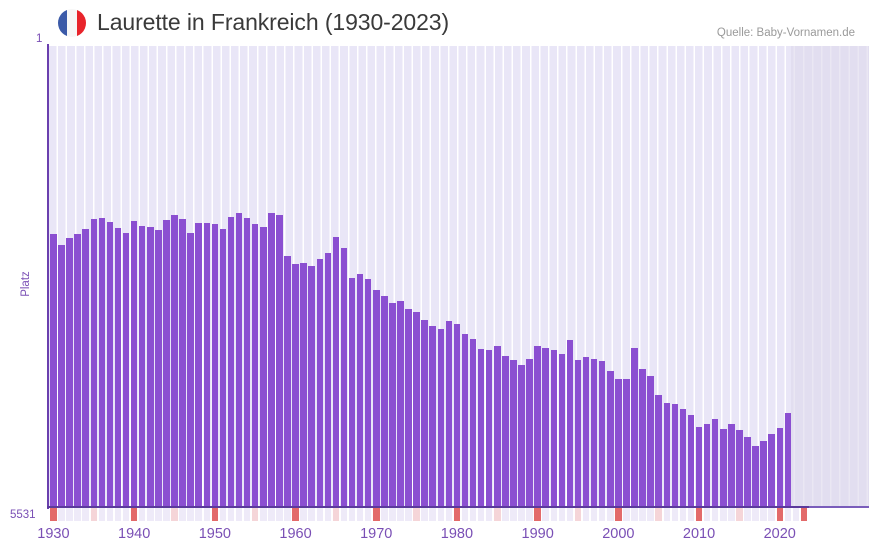 Image resolution: width=873 pixels, height=552 pixels. I want to click on bar-2004, so click(650, 441).